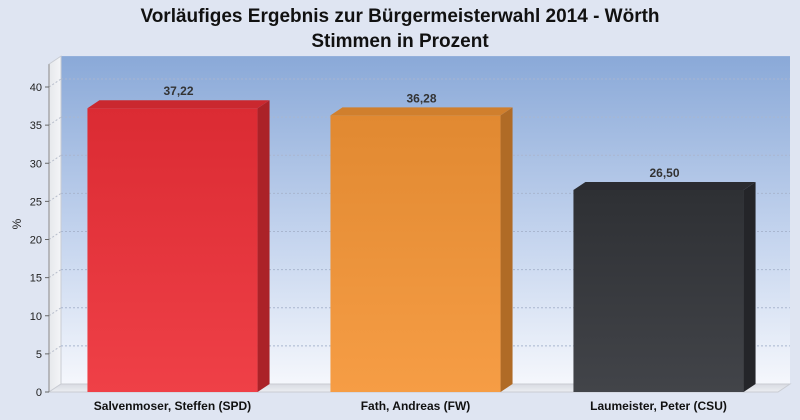 Image resolution: width=800 pixels, height=420 pixels. What do you see at coordinates (36, 88) in the screenshot?
I see `y-tick-label: 40` at bounding box center [36, 88].